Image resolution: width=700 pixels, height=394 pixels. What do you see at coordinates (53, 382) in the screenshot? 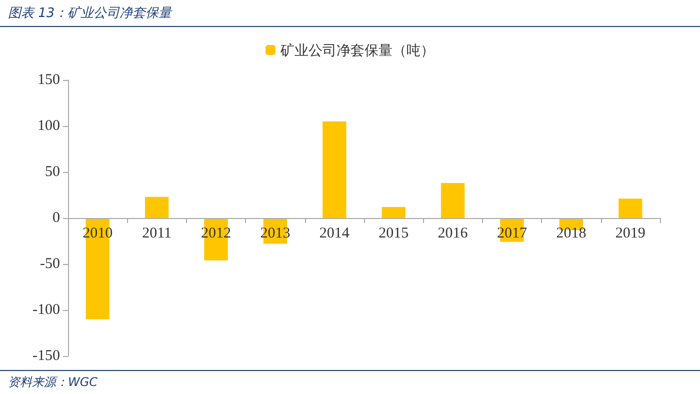
I see `text: 资料来源：WGC` at bounding box center [53, 382].